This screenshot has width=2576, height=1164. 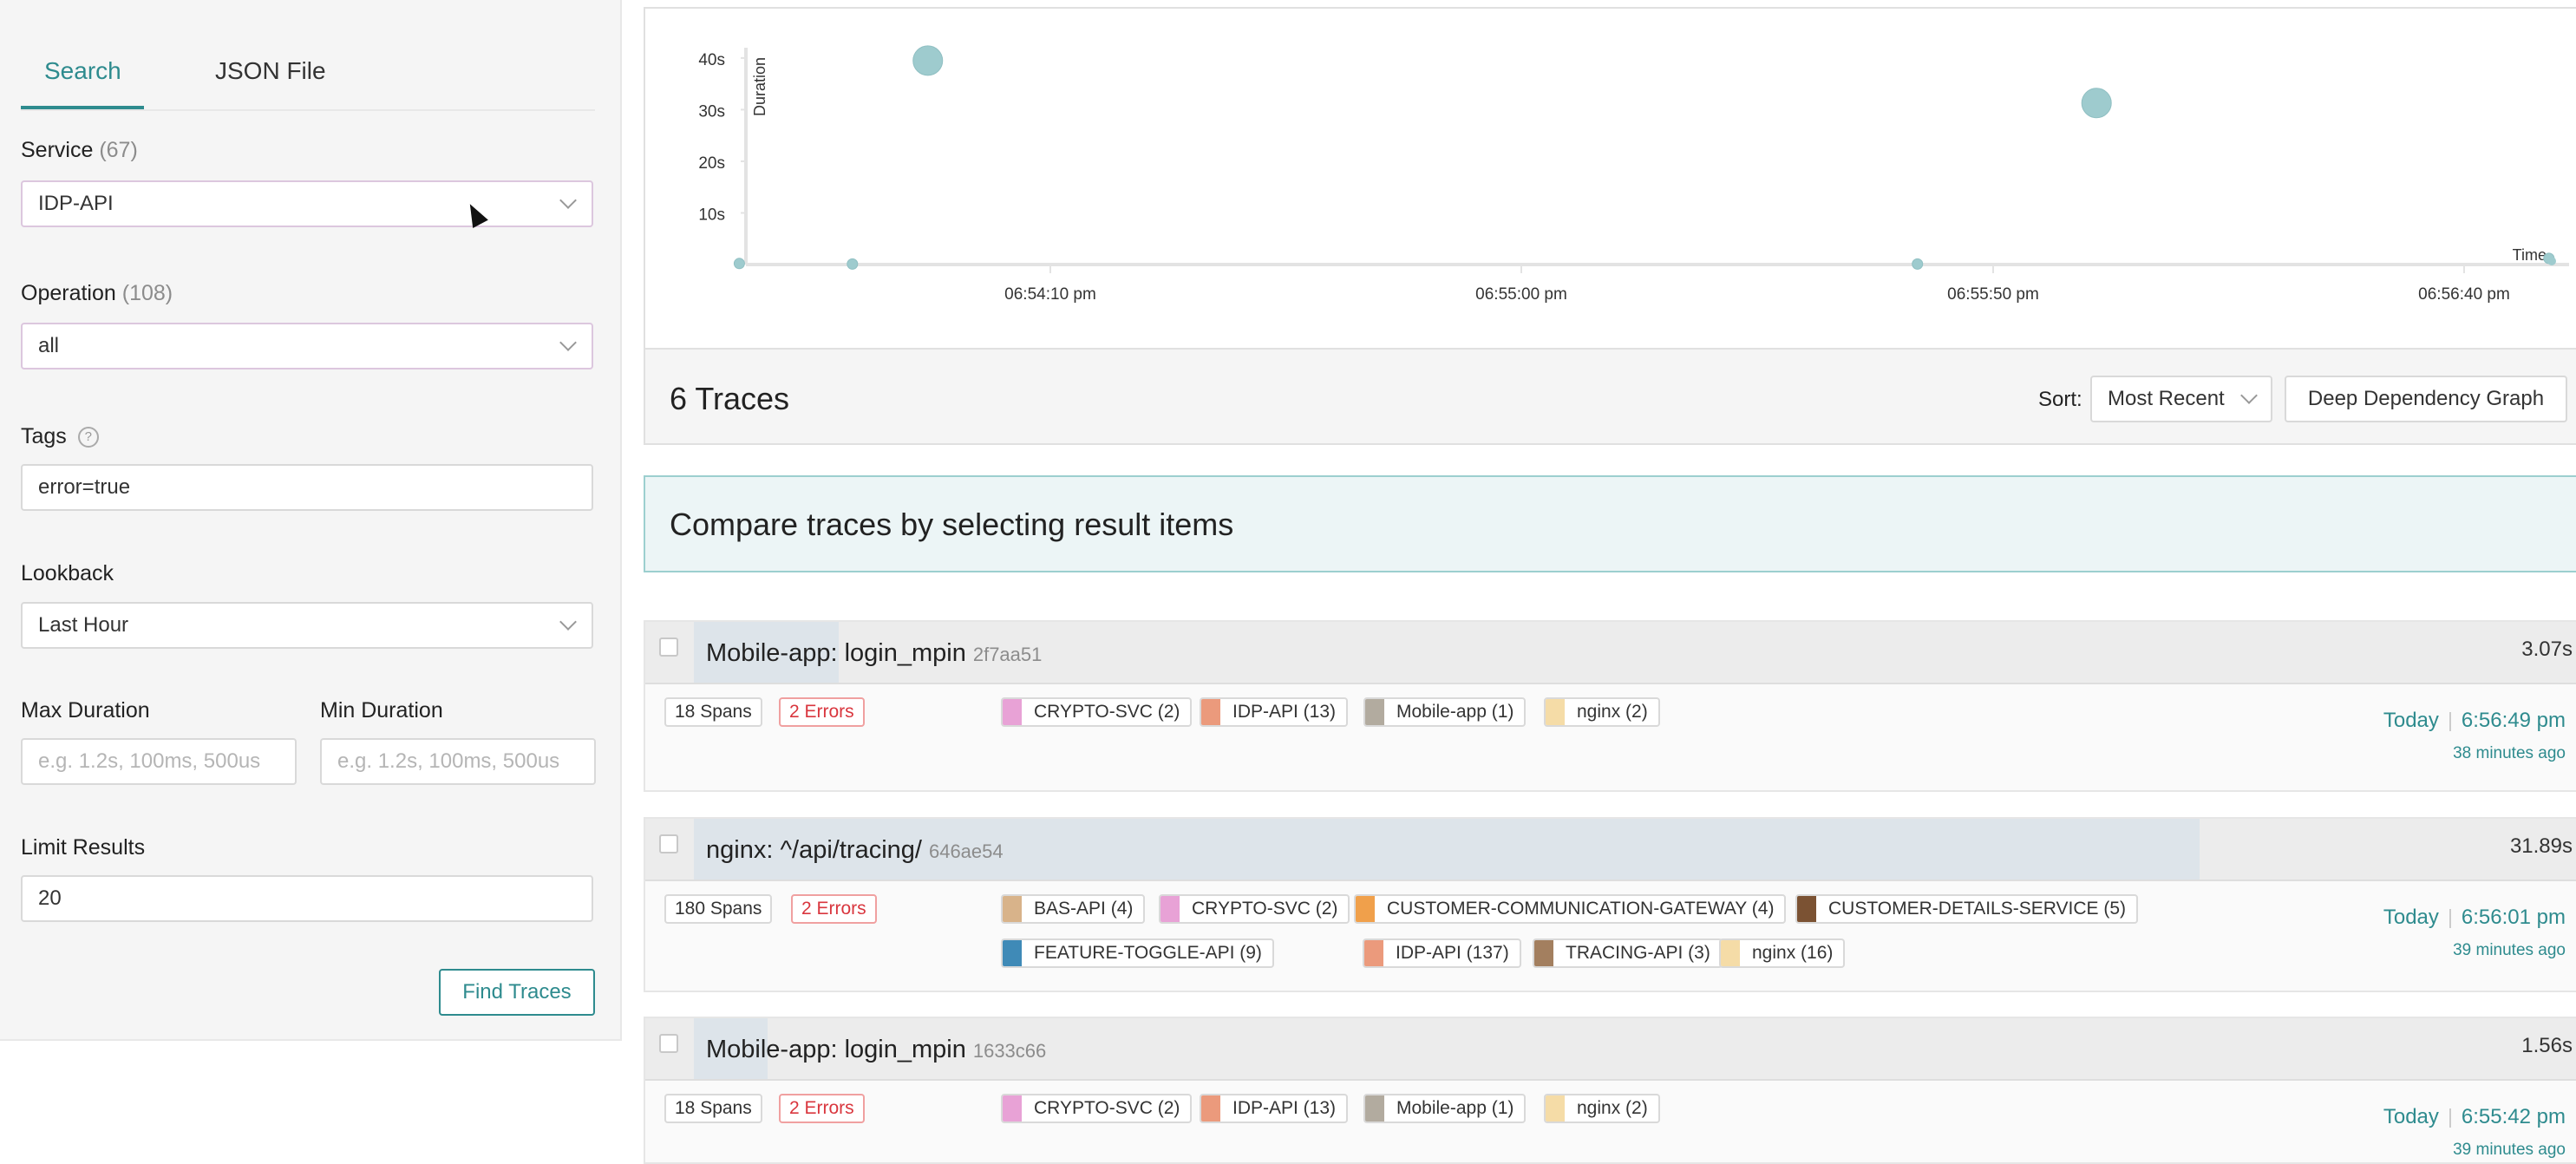 What do you see at coordinates (1610, 523) in the screenshot?
I see `compare-banner: Compare traces by selecting result items` at bounding box center [1610, 523].